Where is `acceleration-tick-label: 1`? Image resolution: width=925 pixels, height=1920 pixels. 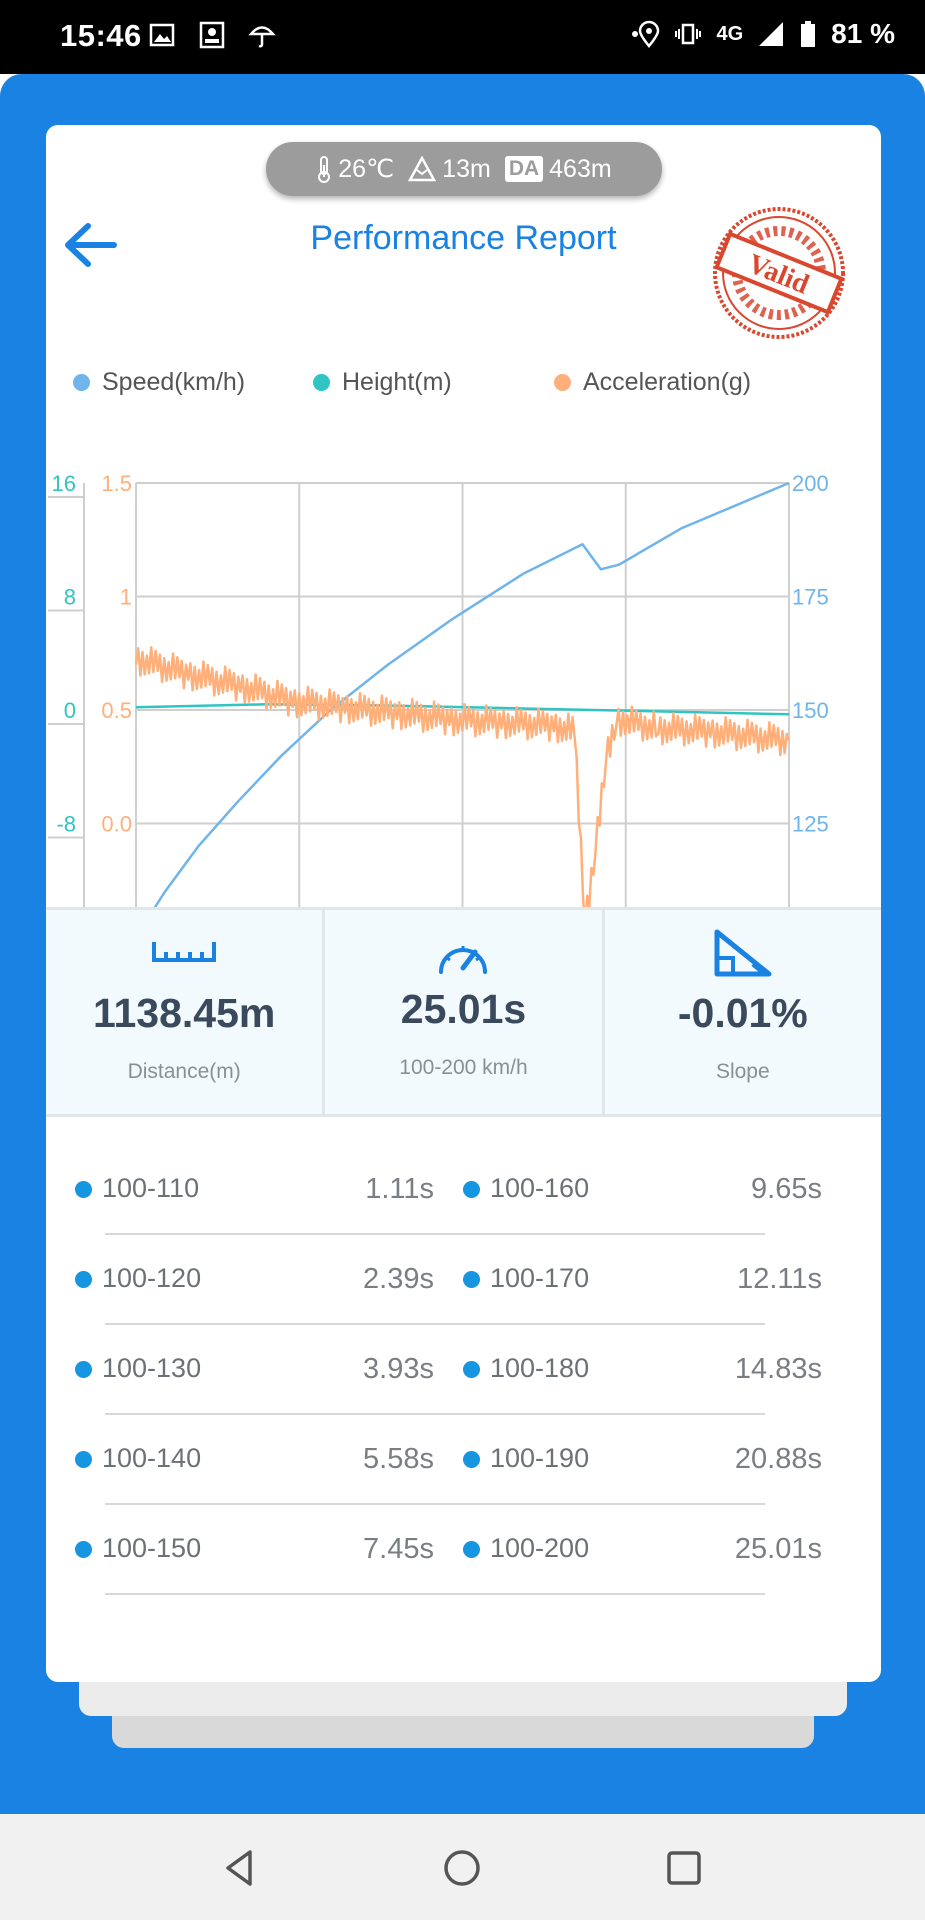 acceleration-tick-label: 1 is located at coordinates (126, 597).